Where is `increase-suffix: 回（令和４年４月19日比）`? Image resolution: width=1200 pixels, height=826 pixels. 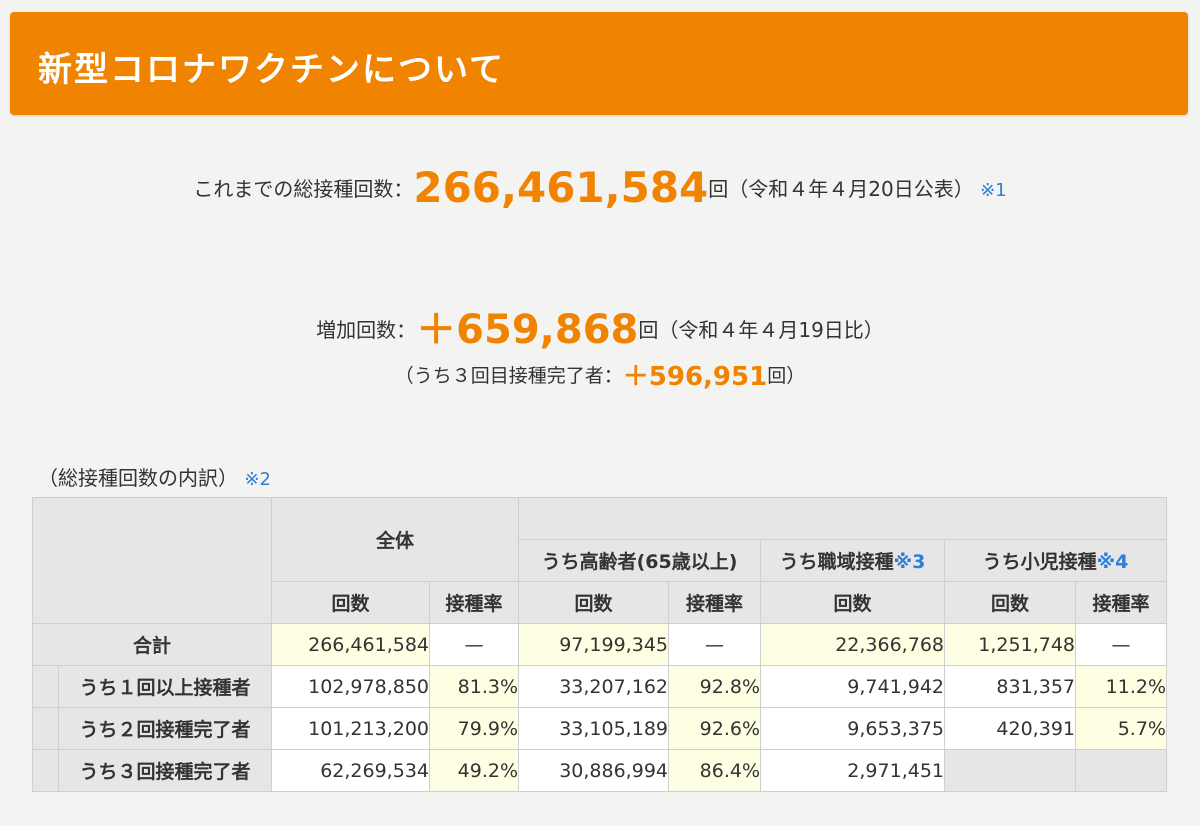
increase-suffix: 回（令和４年４月19日比） is located at coordinates (761, 330).